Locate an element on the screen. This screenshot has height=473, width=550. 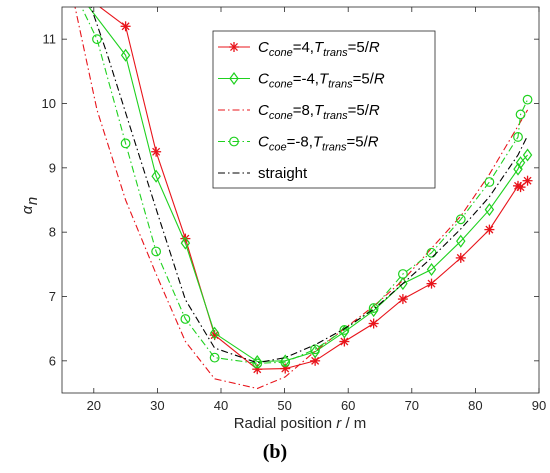
legend-item: straight is located at coordinates (263, 173).